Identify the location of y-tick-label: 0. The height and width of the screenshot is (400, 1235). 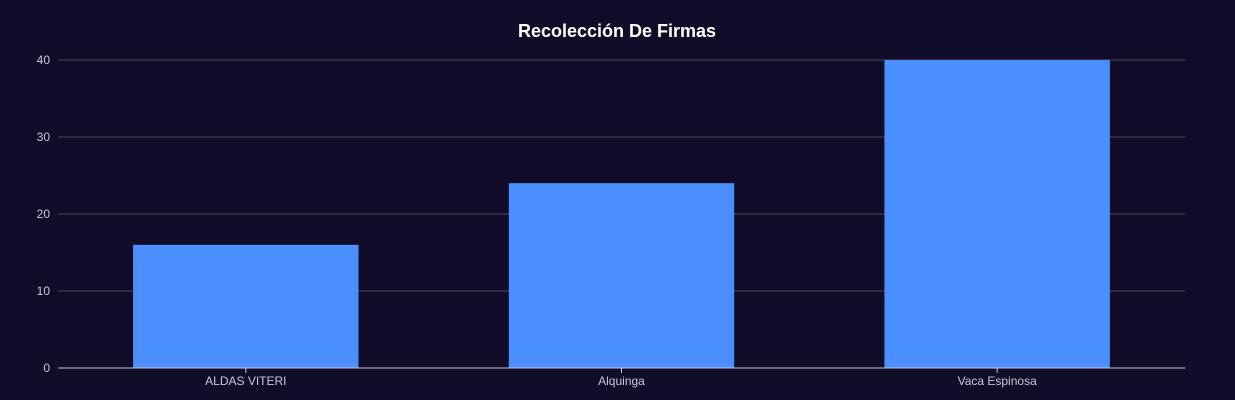
(46, 368).